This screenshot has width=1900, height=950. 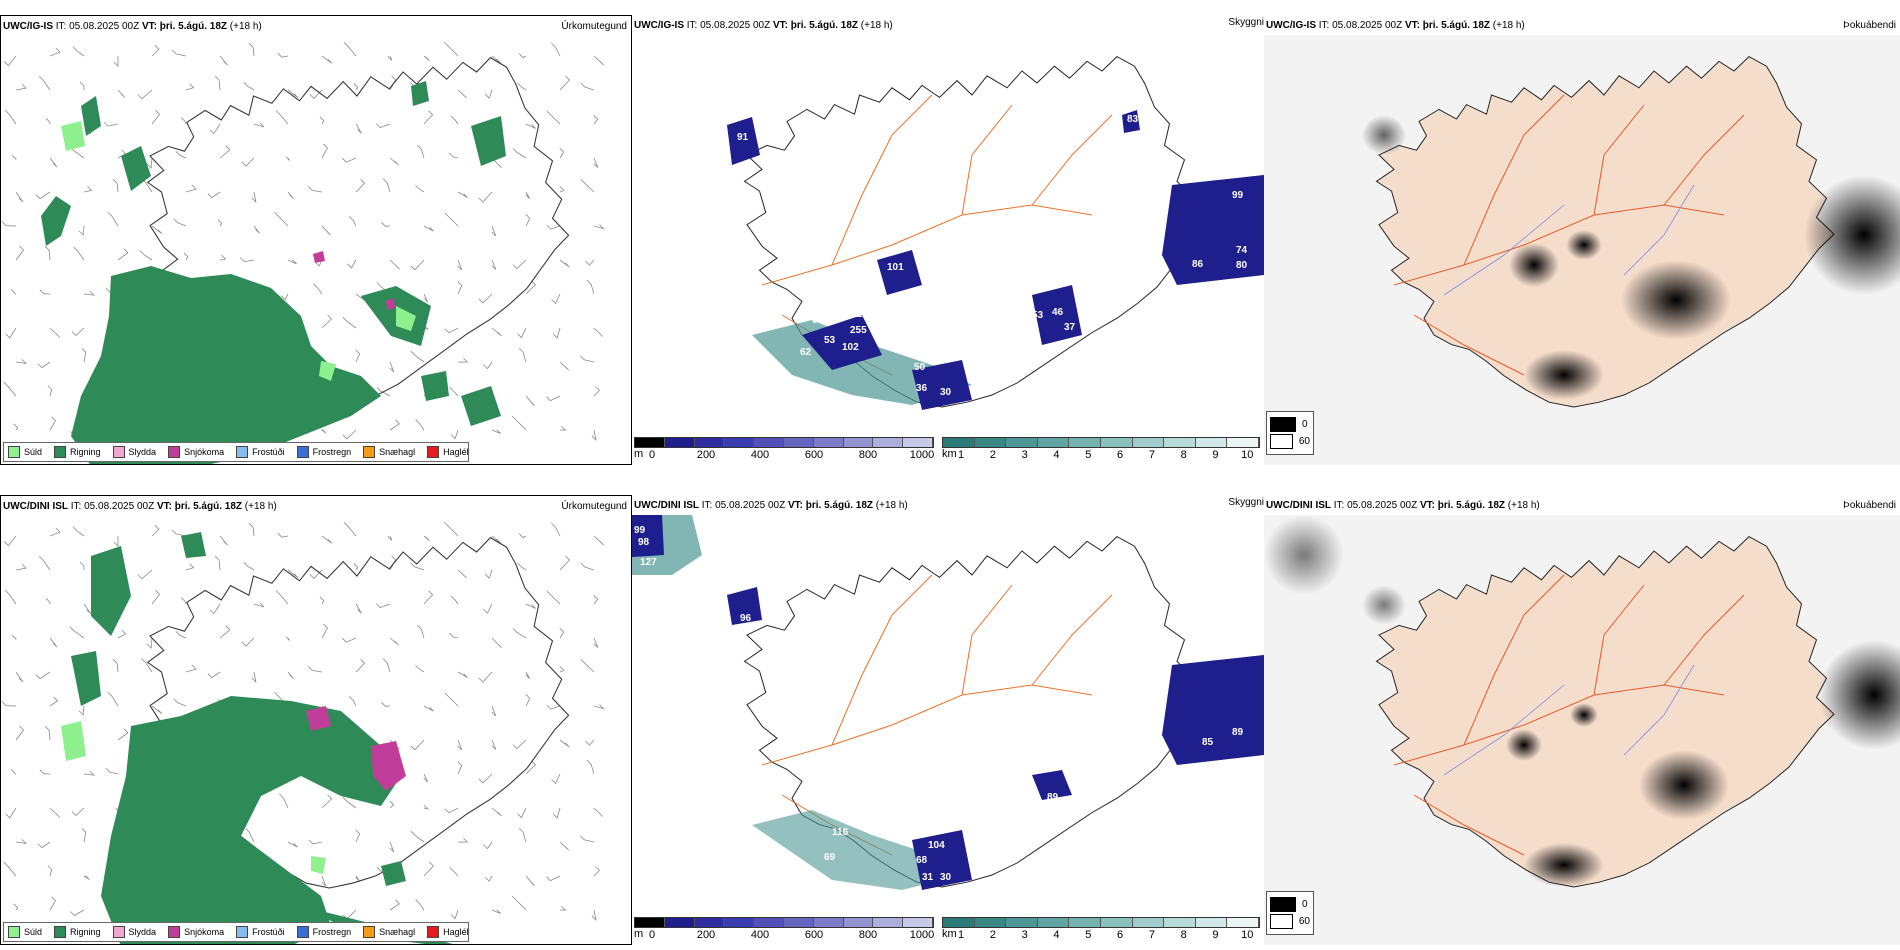 What do you see at coordinates (732, 722) in the screenshot?
I see `ceiling-value-label: 333` at bounding box center [732, 722].